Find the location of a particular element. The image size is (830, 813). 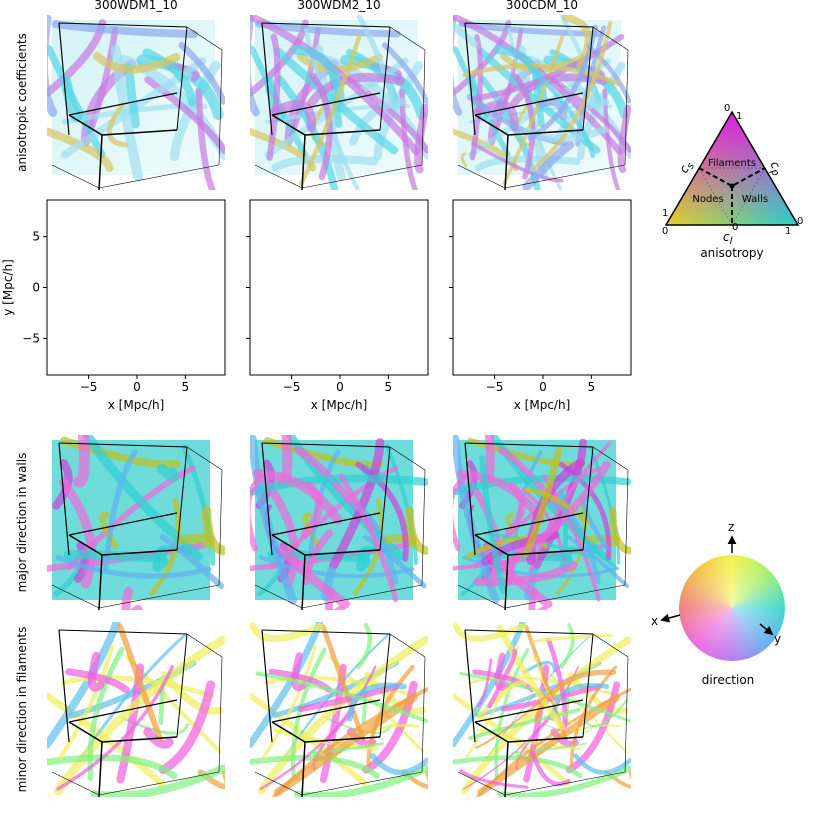

x-tick-label: −5 is located at coordinates (89, 387).